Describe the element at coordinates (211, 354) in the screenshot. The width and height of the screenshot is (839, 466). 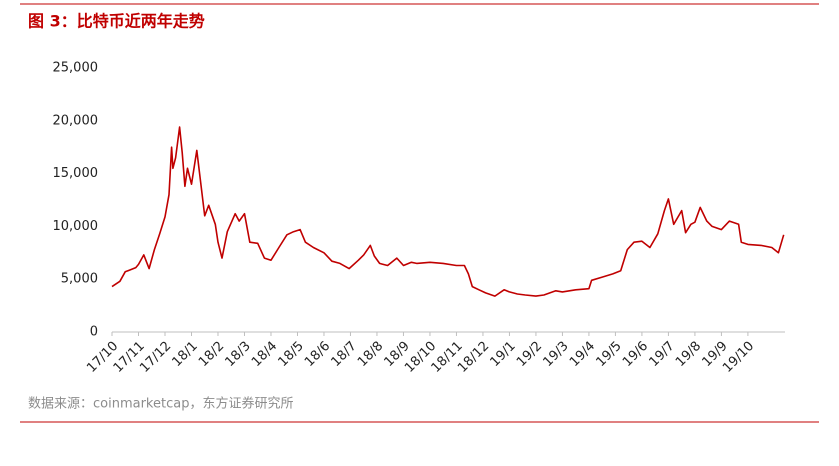
I see `x-tick-label: 18/2` at that location.